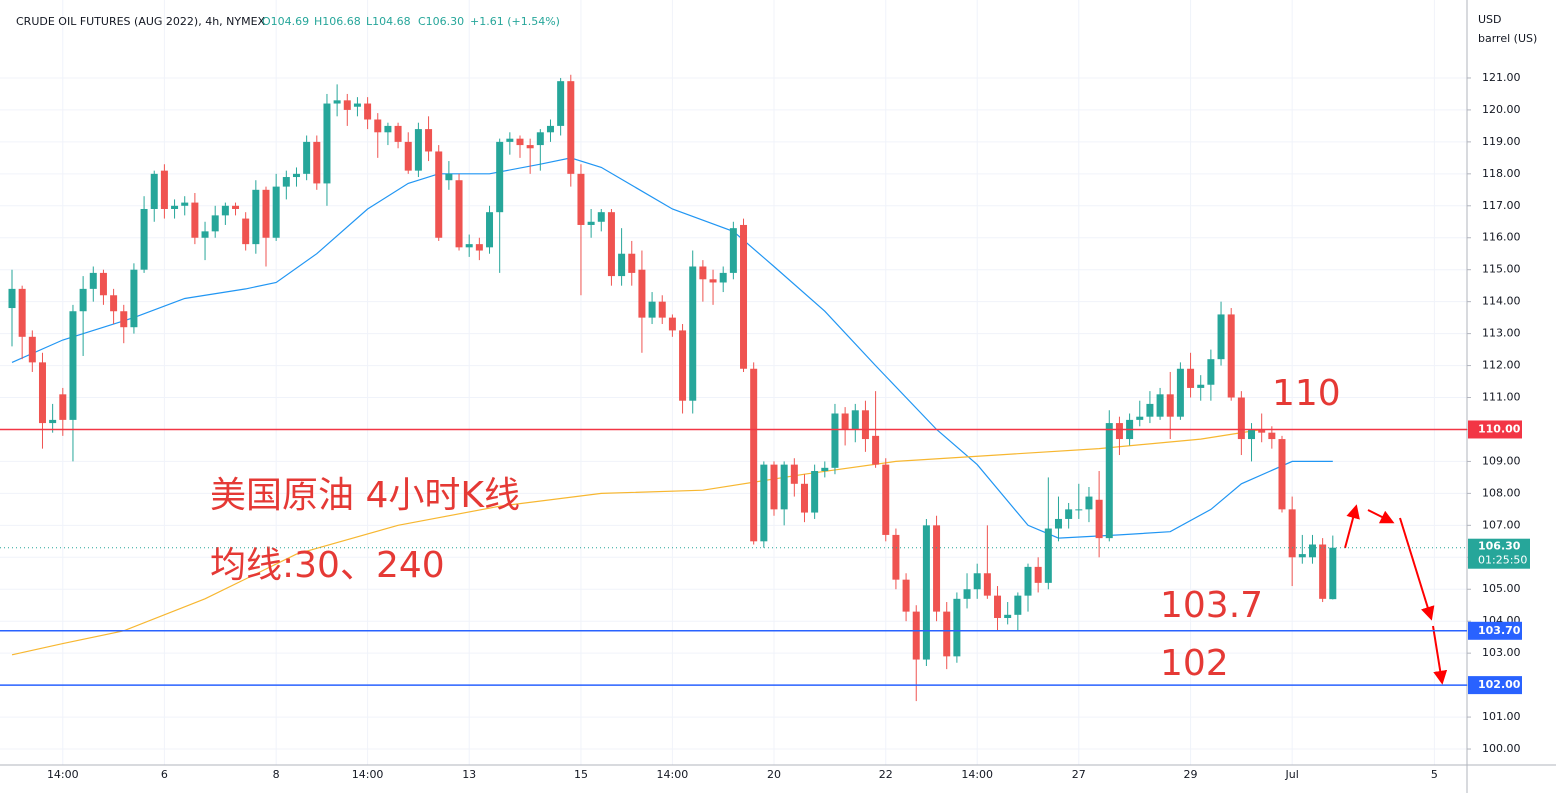  Describe the element at coordinates (1501, 205) in the screenshot. I see `y-tick-label: 117.00` at that location.